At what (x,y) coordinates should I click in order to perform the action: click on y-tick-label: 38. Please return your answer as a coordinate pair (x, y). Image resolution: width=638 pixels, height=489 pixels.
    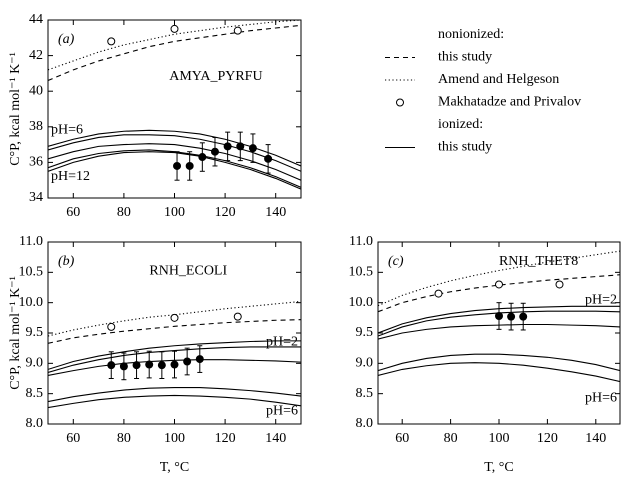
    Looking at the image, I should click on (36, 126).